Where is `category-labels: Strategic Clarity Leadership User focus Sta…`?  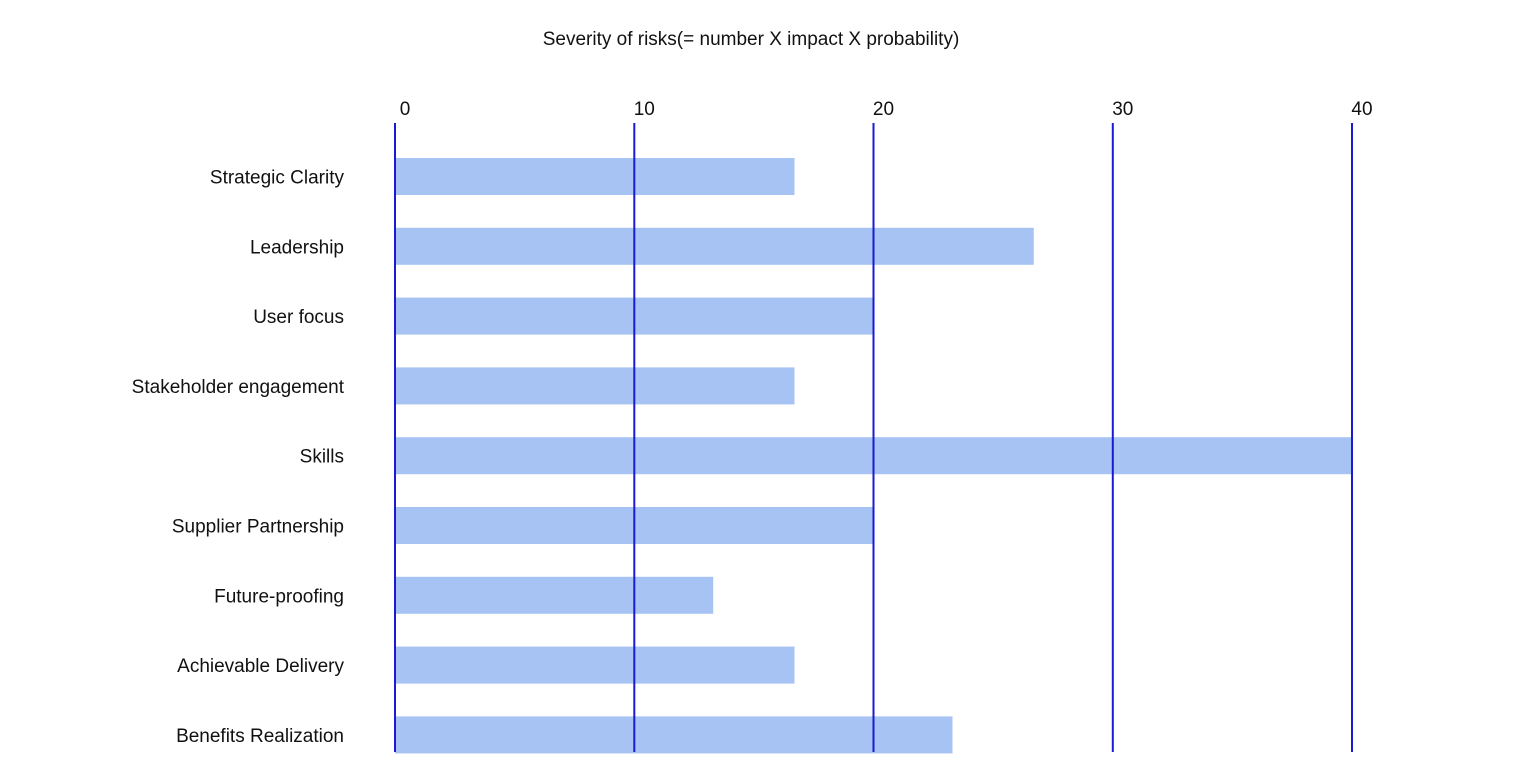
category-labels: Strategic Clarity Leadership User focus Sta… is located at coordinates (238, 457).